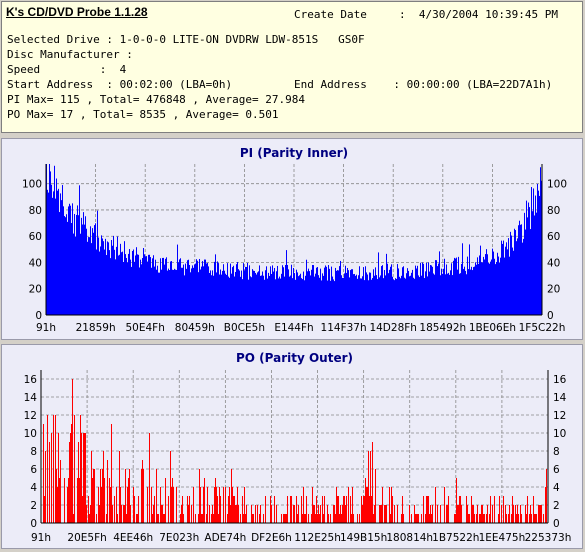  What do you see at coordinates (145, 328) in the screenshot?
I see `pi-x-tick-label: 50E4Fh` at bounding box center [145, 328].